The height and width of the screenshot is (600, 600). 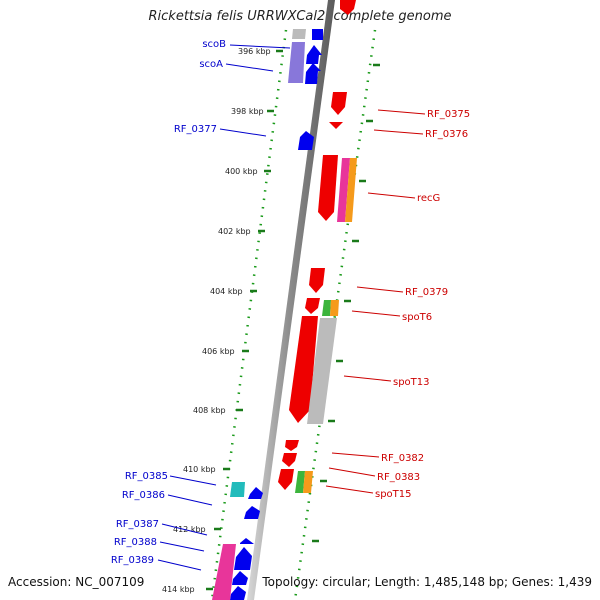 What do you see at coordinates (299, 34) in the screenshot?
I see `feature-grey-top` at bounding box center [299, 34].